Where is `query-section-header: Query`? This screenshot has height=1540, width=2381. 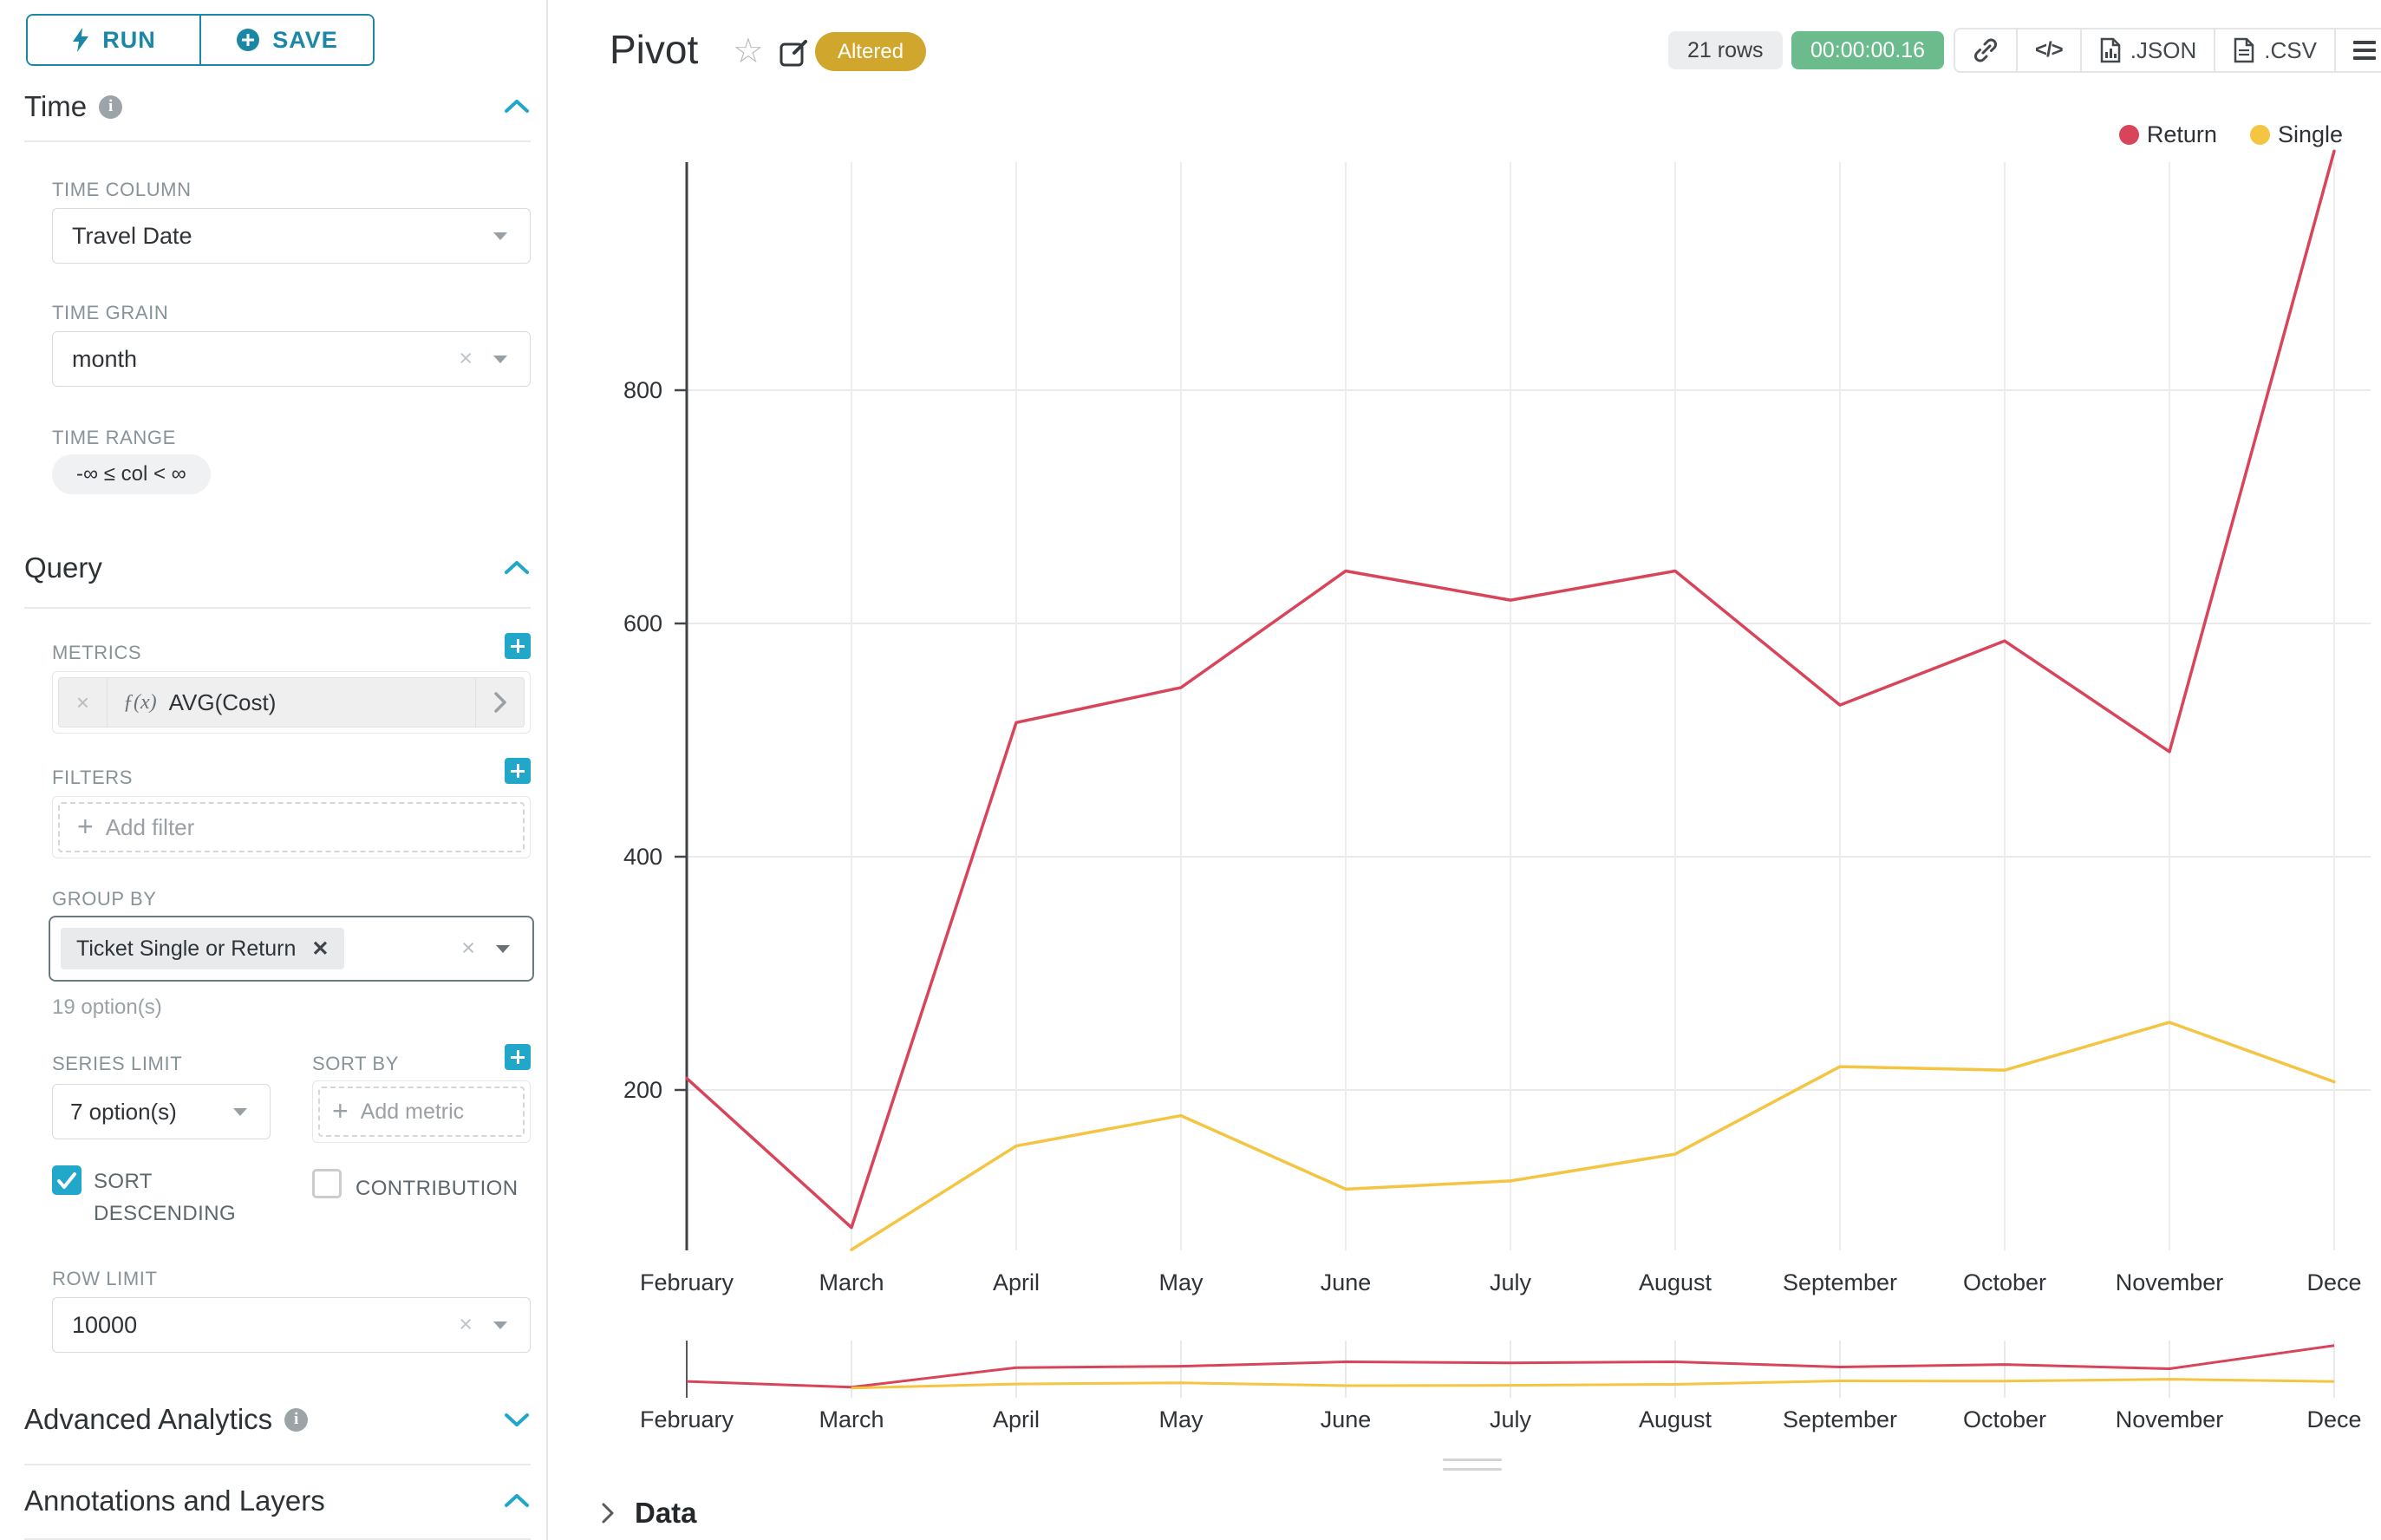
query-section-header: Query is located at coordinates (278, 567).